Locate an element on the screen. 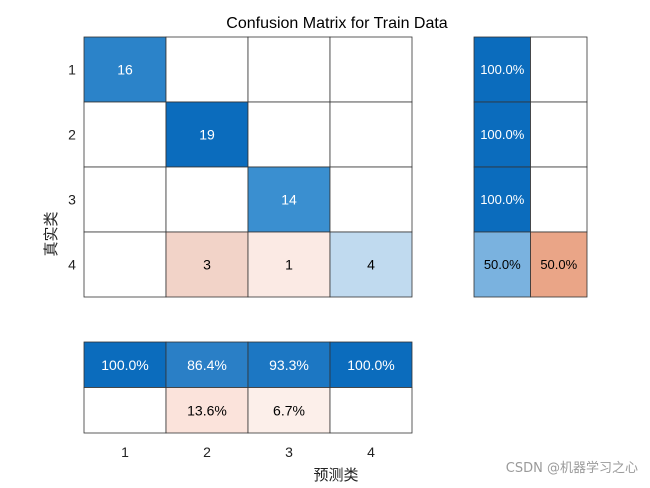 This screenshot has width=650, height=488. y-axis-label: 真实类 is located at coordinates (51, 233).